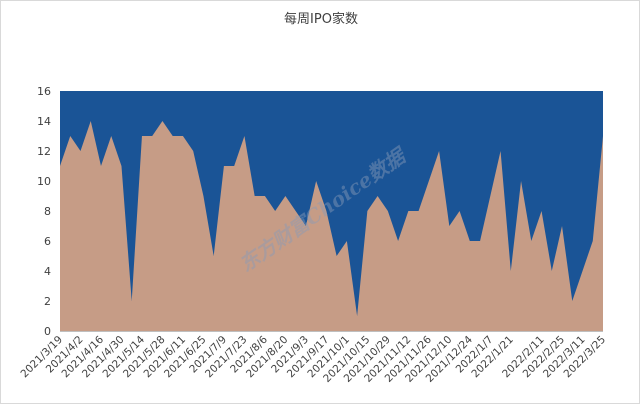  What do you see at coordinates (44, 121) in the screenshot?
I see `y-tick-label: 14` at bounding box center [44, 121].